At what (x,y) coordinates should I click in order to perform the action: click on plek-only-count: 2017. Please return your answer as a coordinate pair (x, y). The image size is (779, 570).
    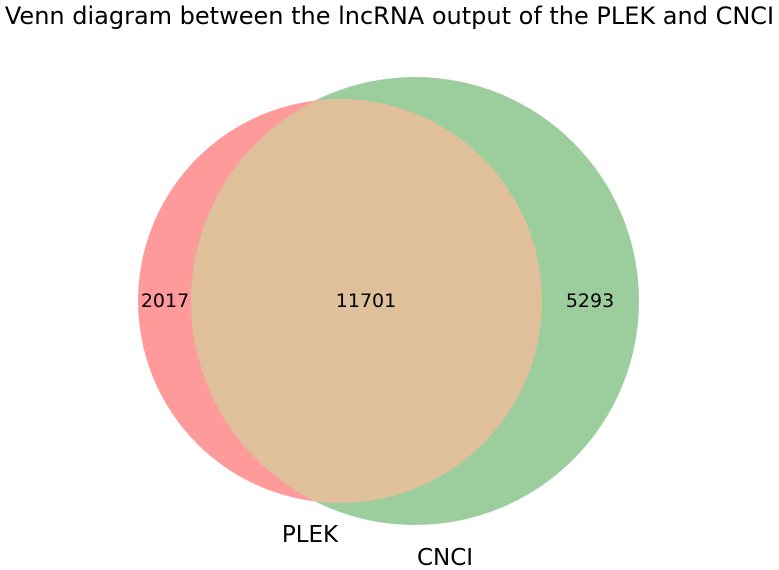
    Looking at the image, I should click on (165, 301).